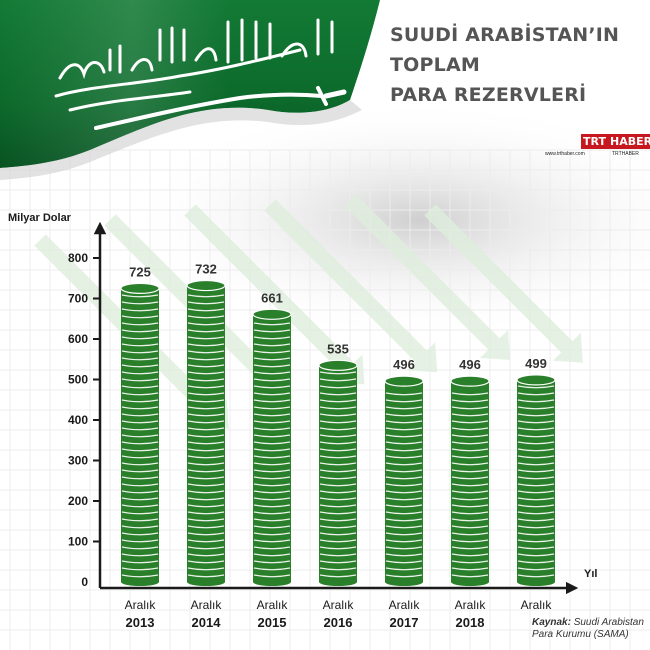  What do you see at coordinates (272, 622) in the screenshot?
I see `x-tick-label-year: 2015` at bounding box center [272, 622].